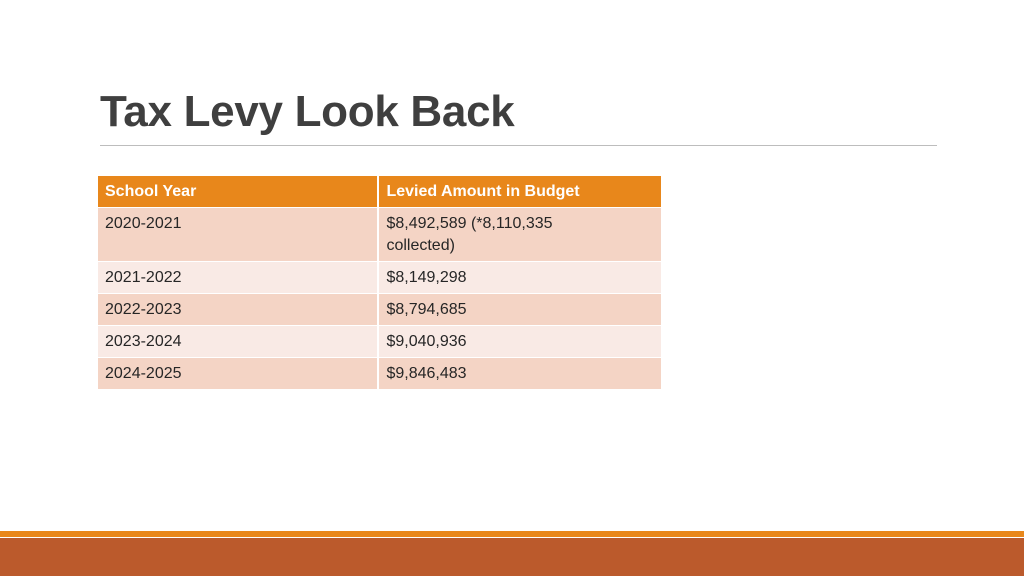  What do you see at coordinates (520, 374) in the screenshot?
I see `cell-levied-amount: $9,846,483` at bounding box center [520, 374].